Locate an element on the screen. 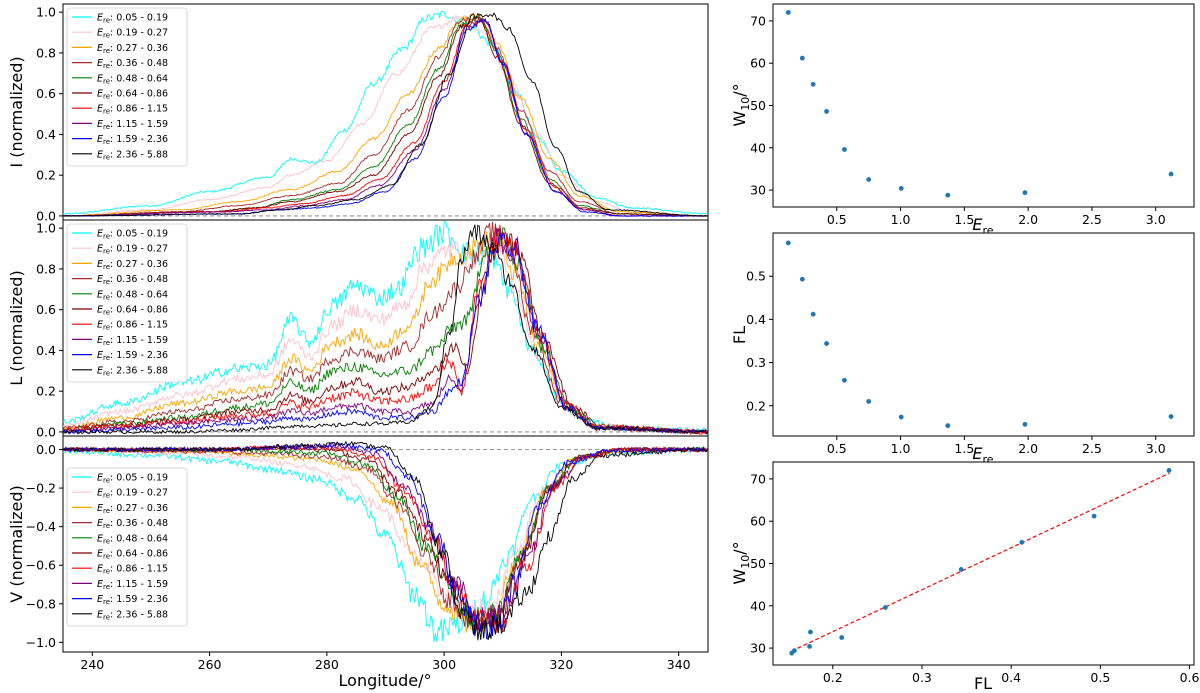 The width and height of the screenshot is (1200, 693). fl-ylabel: FL is located at coordinates (739, 335).